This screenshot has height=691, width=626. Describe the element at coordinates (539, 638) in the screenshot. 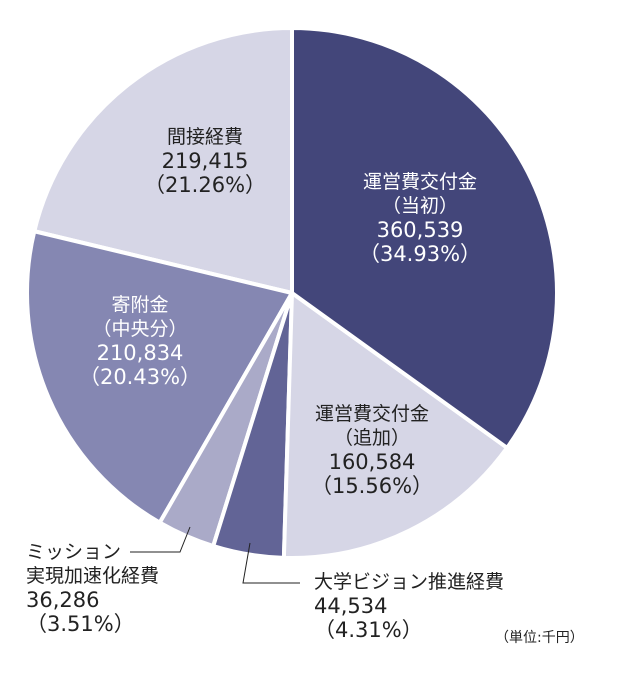

I see `unit-note: （単位:千円）` at that location.